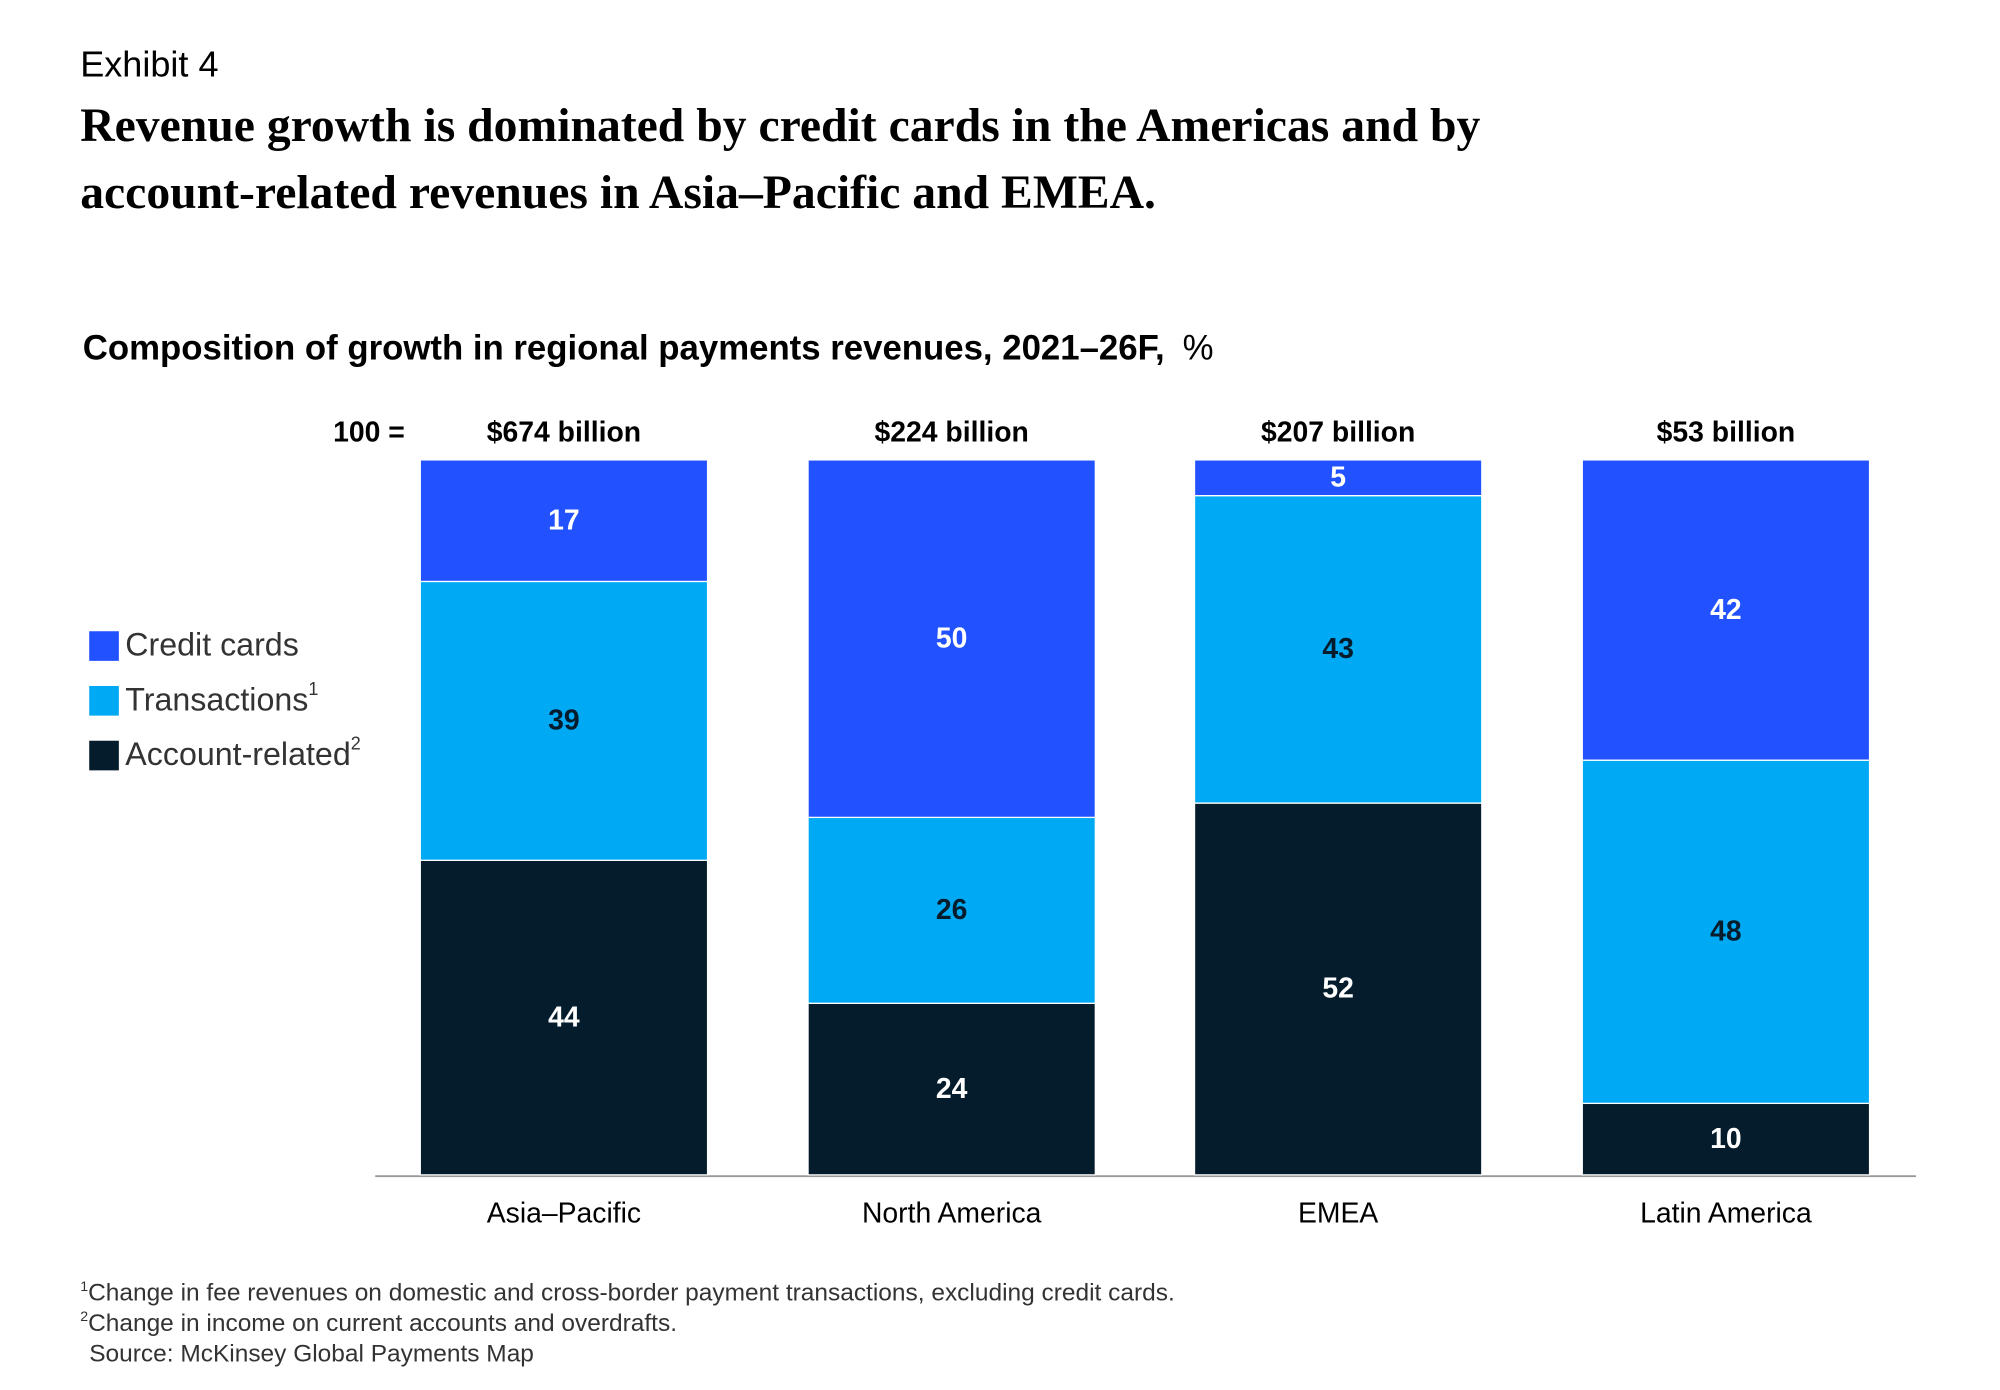 The width and height of the screenshot is (2000, 1390). I want to click on value-label: 48, so click(1726, 932).